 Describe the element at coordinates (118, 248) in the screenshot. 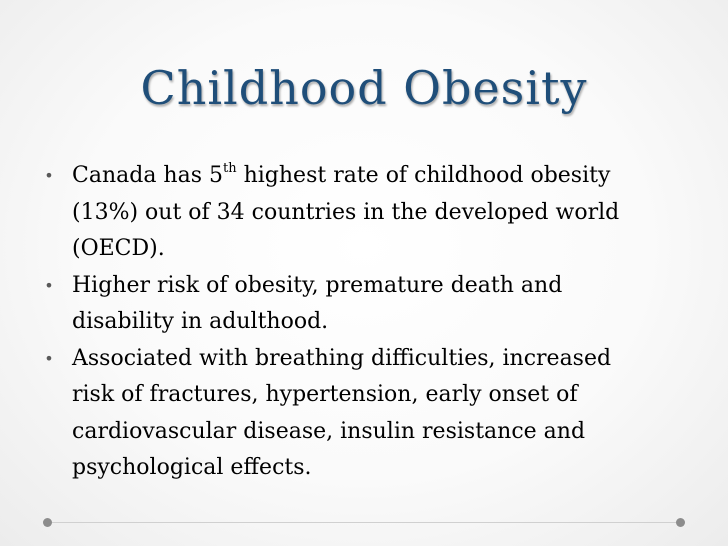

I see `bullet-1-line-3: (OECD).` at that location.